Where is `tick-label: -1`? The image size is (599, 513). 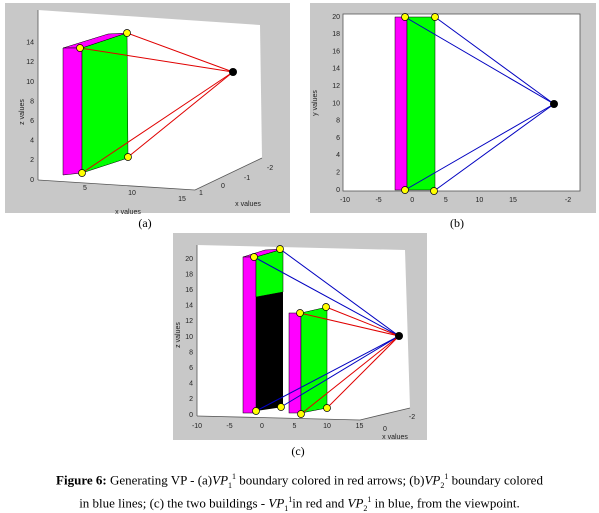 tick-label: -1 is located at coordinates (247, 178).